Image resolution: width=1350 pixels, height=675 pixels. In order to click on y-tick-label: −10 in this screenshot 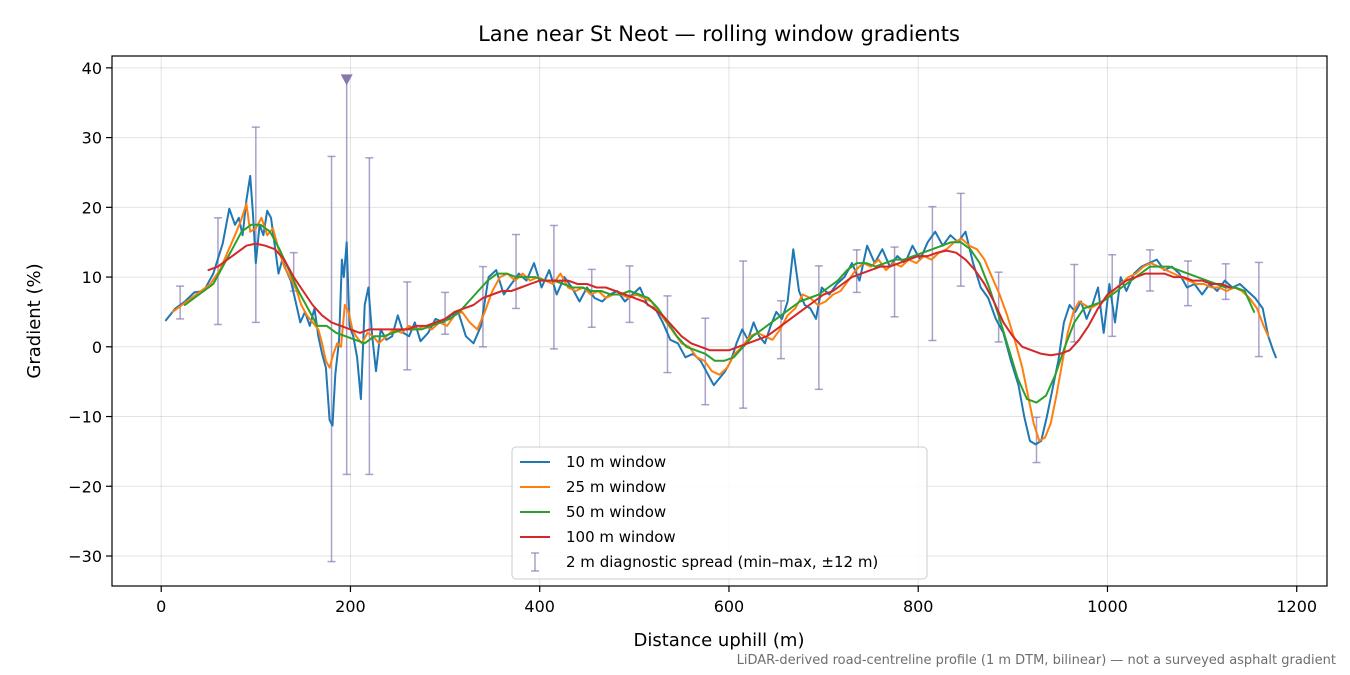, I will do `click(85, 417)`.